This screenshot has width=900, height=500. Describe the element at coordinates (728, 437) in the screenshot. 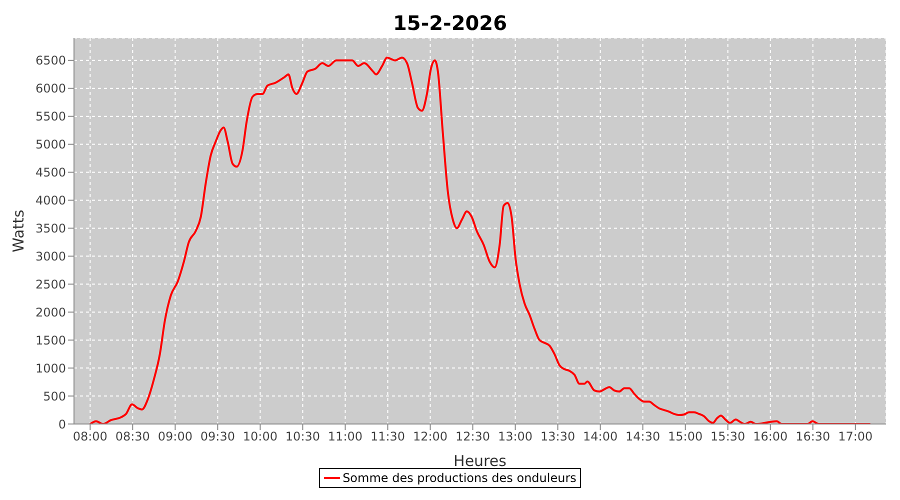

I see `x-tick-label: 15:30` at that location.